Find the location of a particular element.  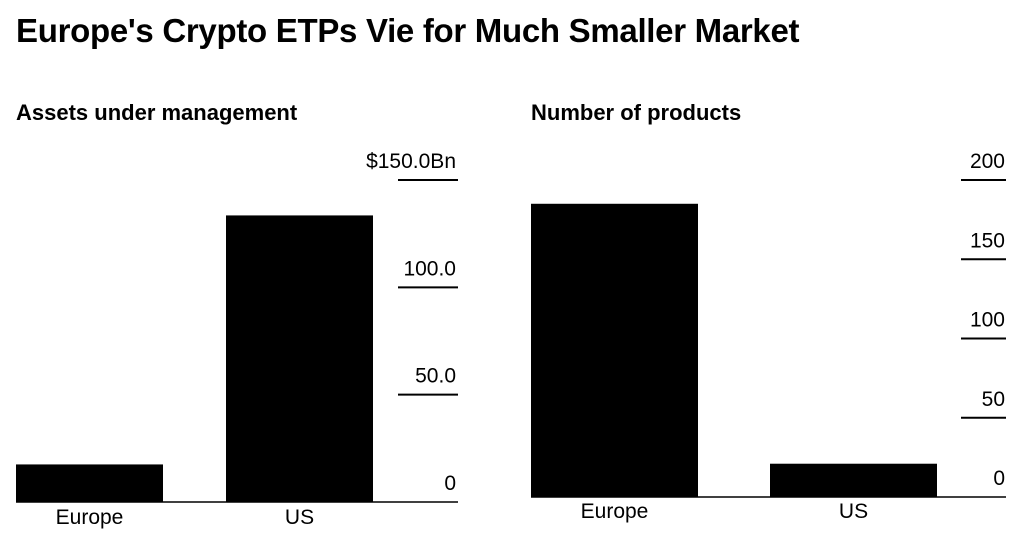

assets-bar-europe is located at coordinates (89, 483).